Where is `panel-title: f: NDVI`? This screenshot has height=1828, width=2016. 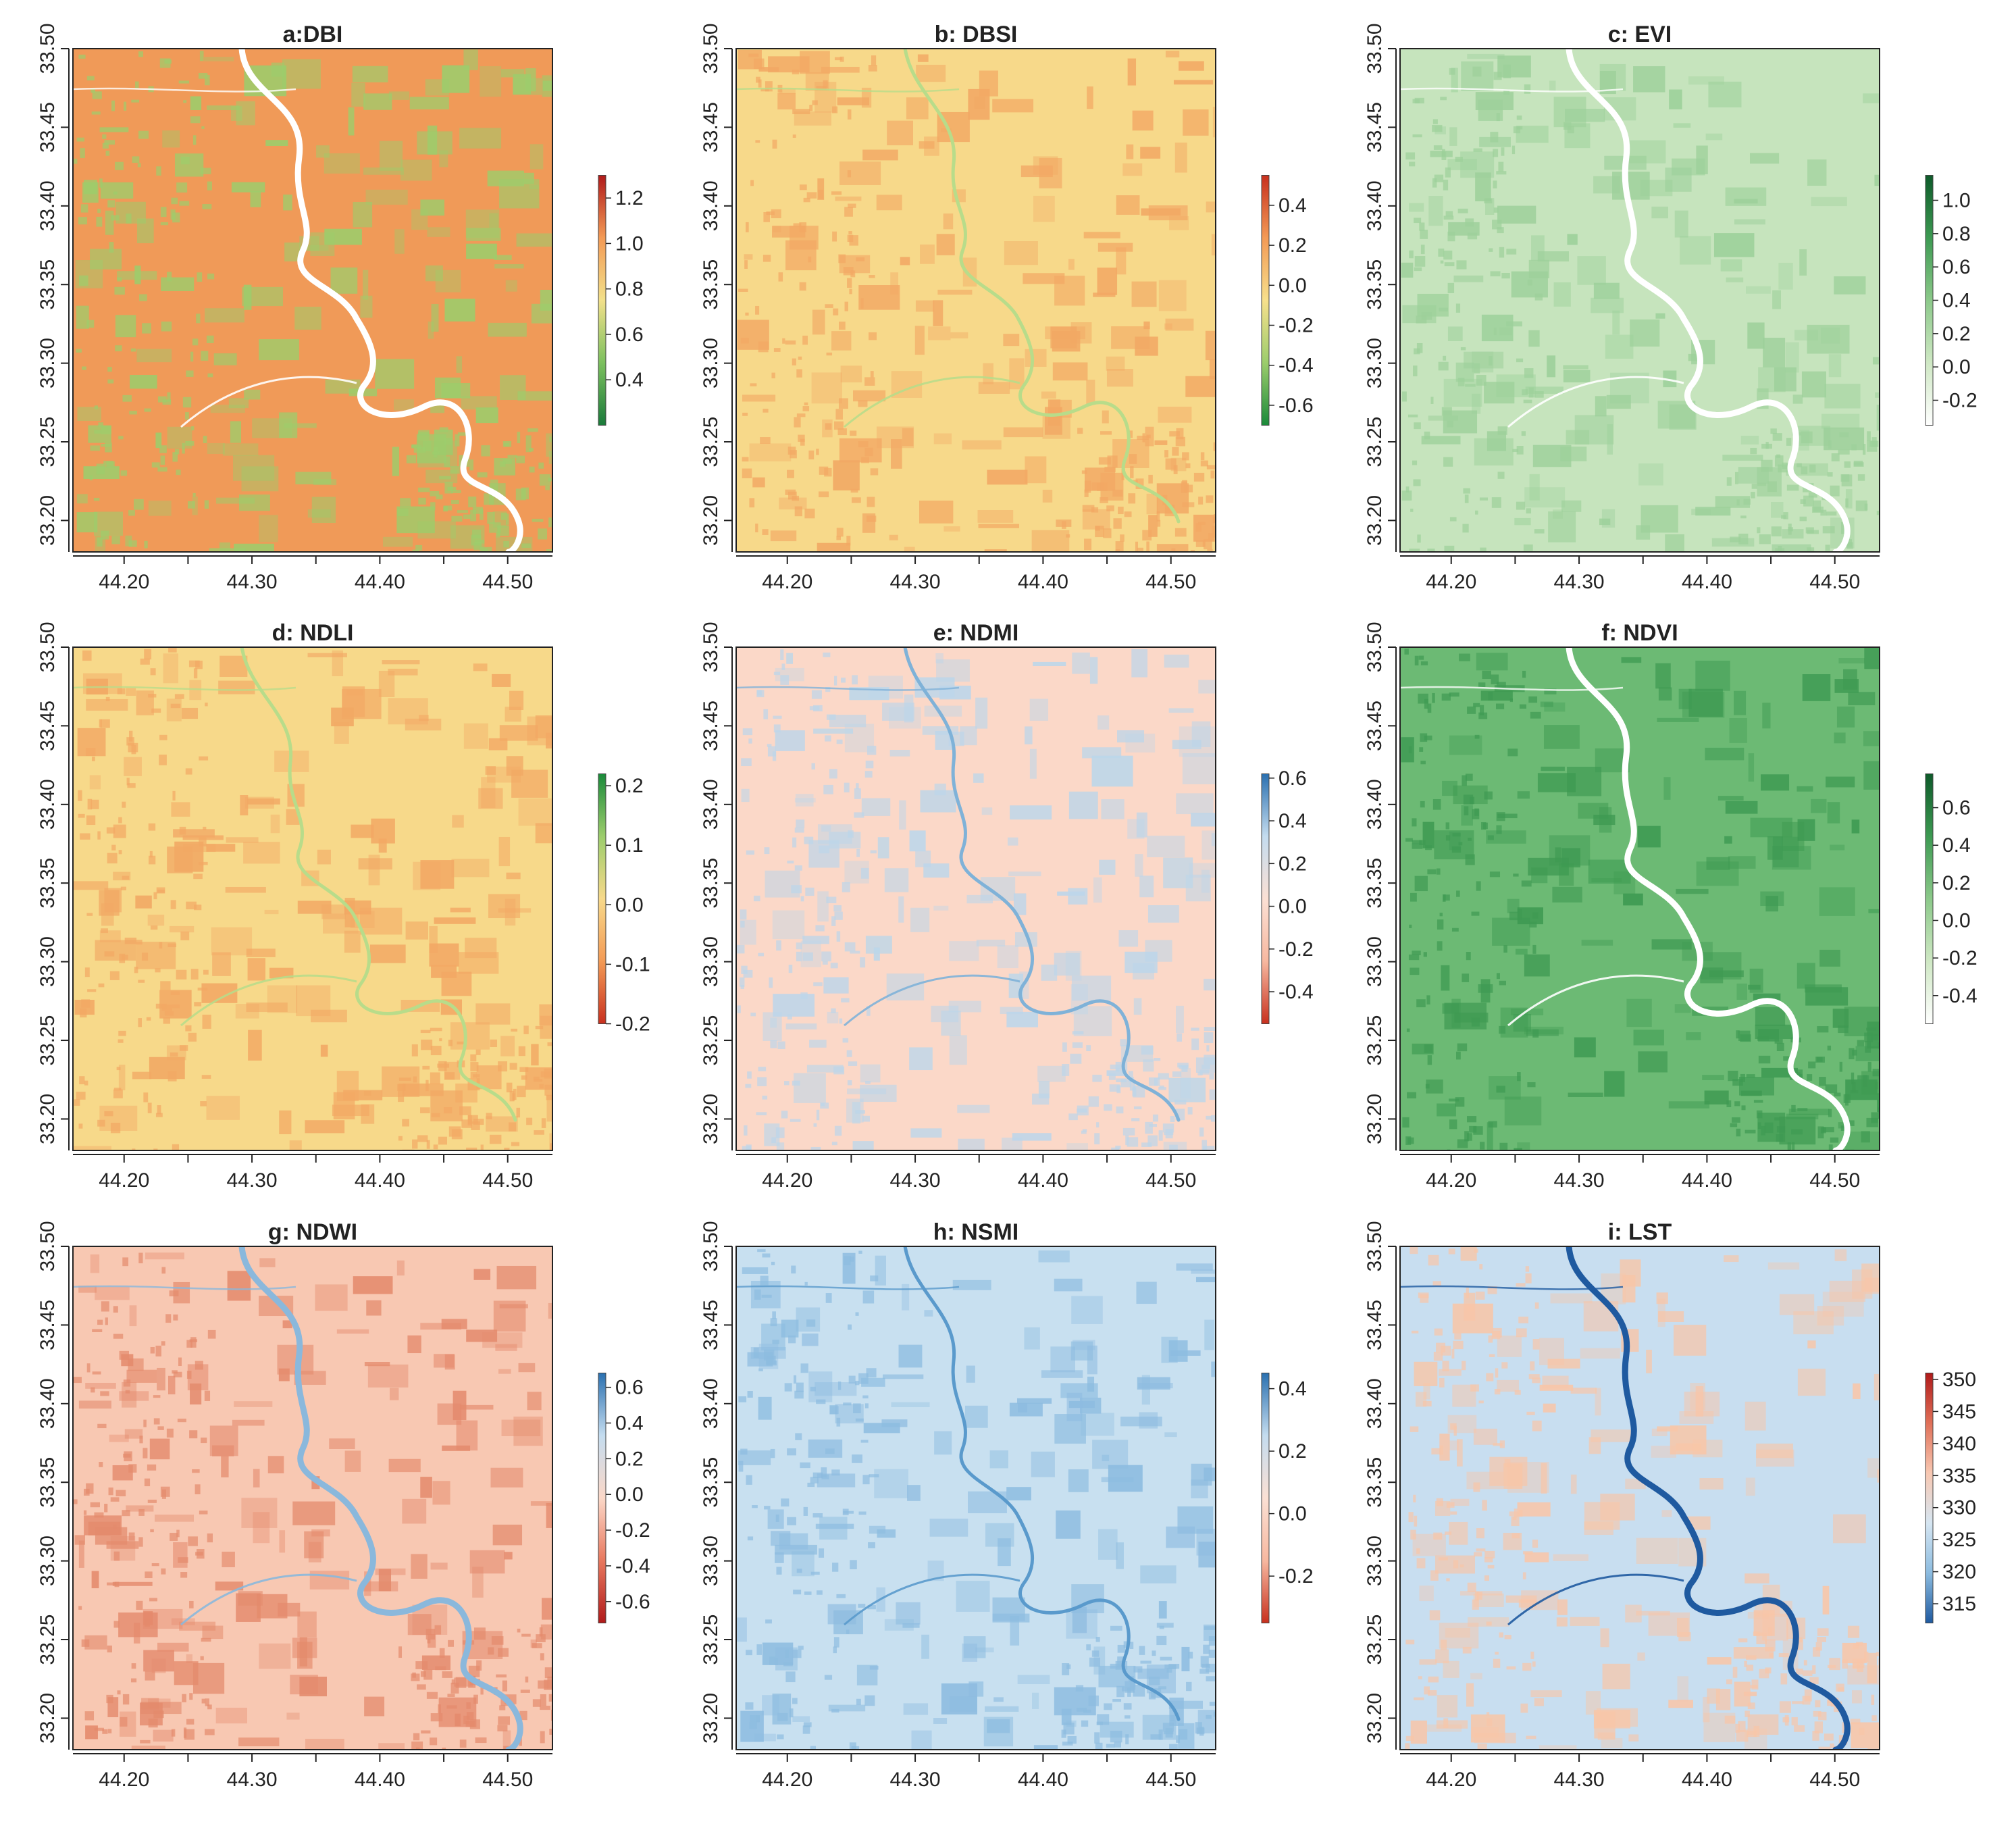
panel-title: f: NDVI is located at coordinates (1639, 633).